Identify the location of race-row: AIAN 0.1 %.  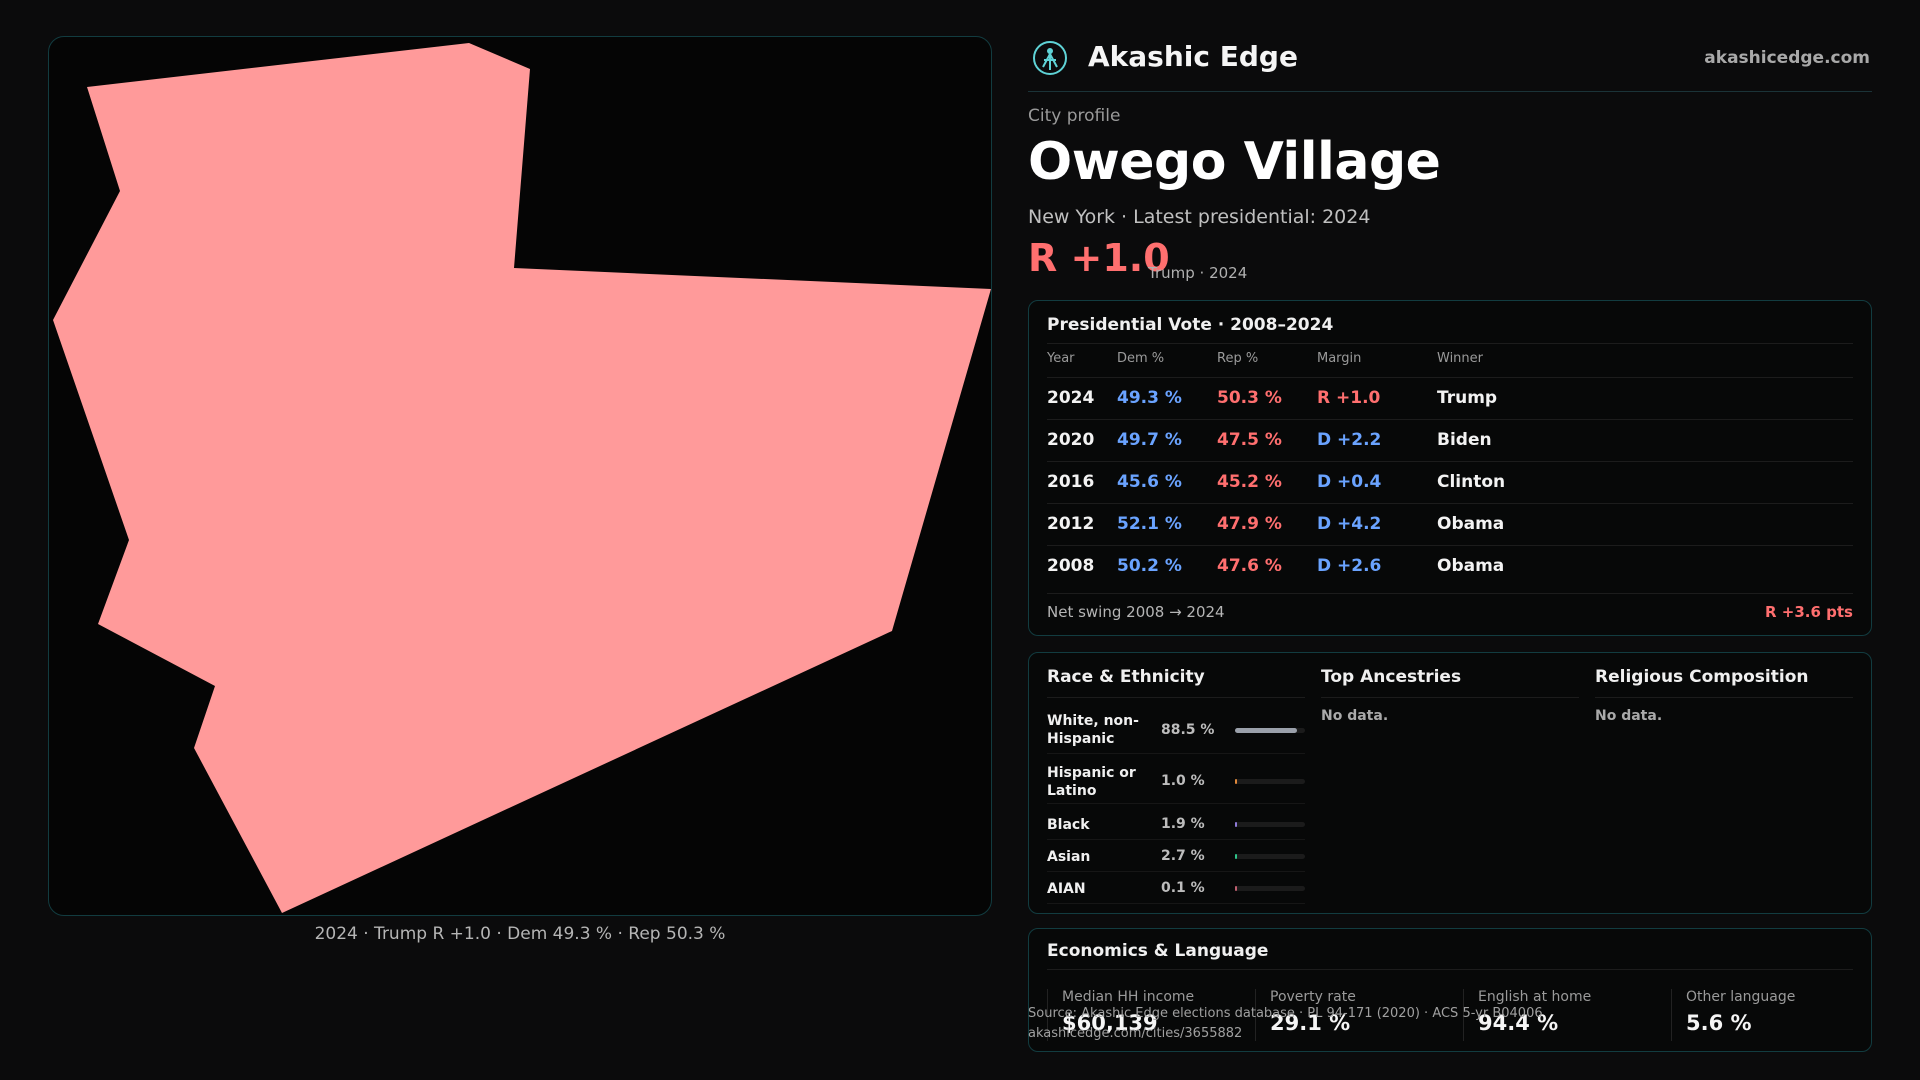
(1176, 889).